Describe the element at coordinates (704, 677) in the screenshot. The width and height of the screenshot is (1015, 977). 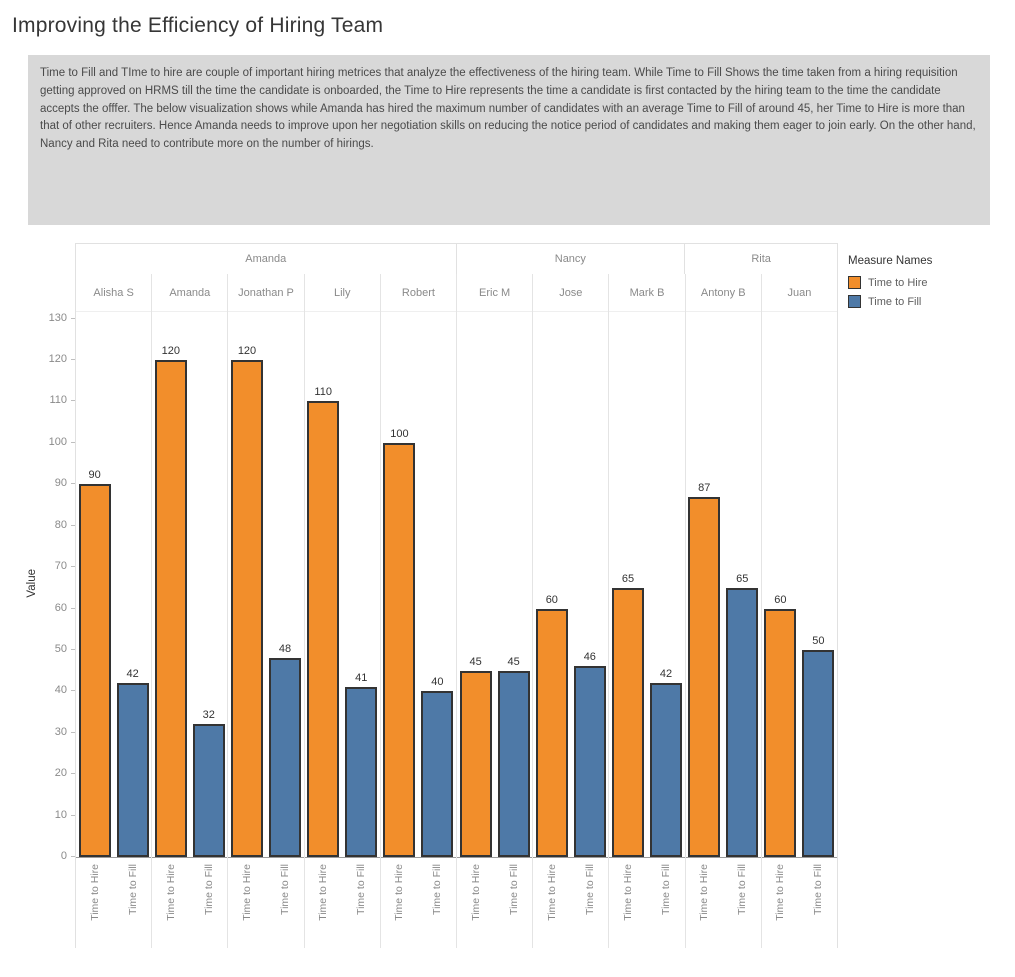
I see `bar-time-to-hire-antony-b` at that location.